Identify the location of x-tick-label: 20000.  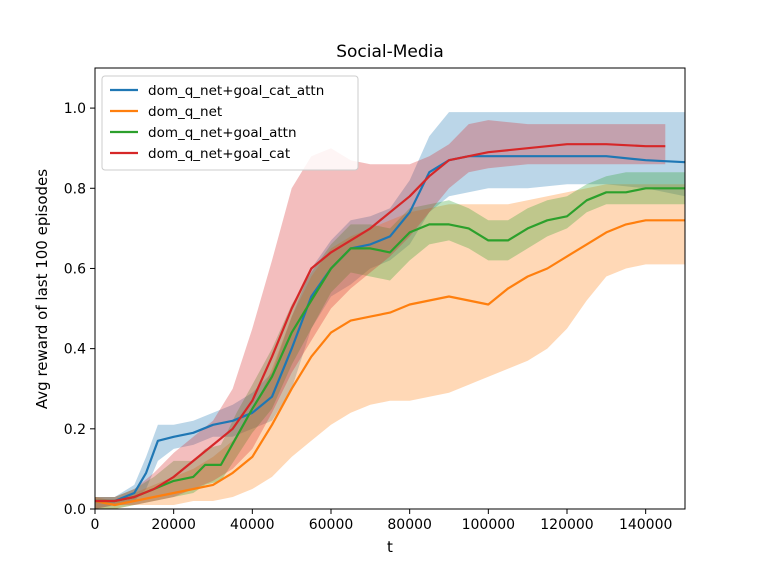
(173, 525).